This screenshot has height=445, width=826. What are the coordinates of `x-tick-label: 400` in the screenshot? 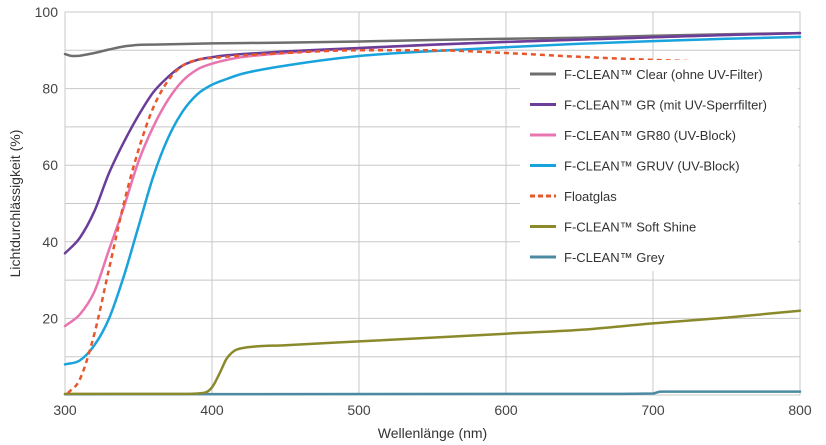 It's located at (212, 410).